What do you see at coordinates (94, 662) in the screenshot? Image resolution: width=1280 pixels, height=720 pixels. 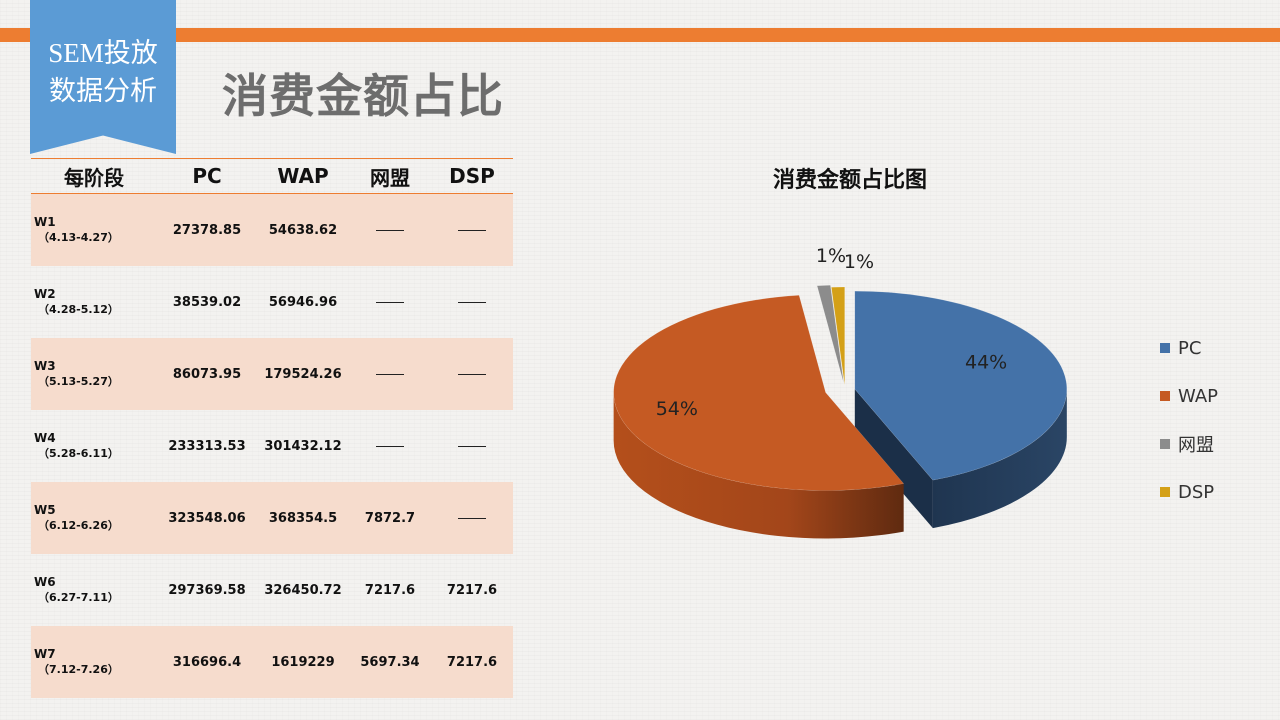 I see `cell-stage: W7 （7.12-7.26）` at bounding box center [94, 662].